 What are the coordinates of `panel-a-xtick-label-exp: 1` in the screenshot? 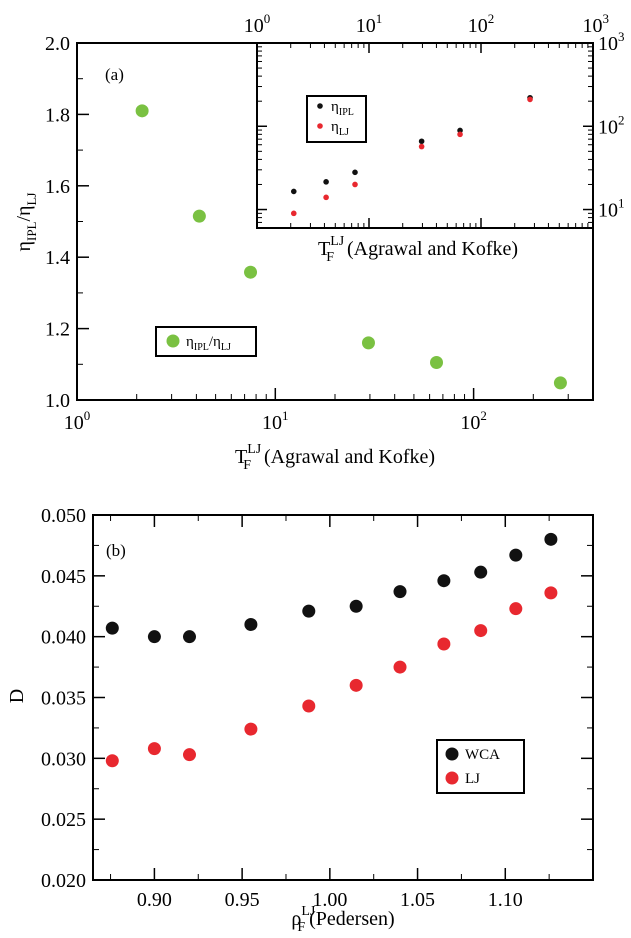 It's located at (285, 415).